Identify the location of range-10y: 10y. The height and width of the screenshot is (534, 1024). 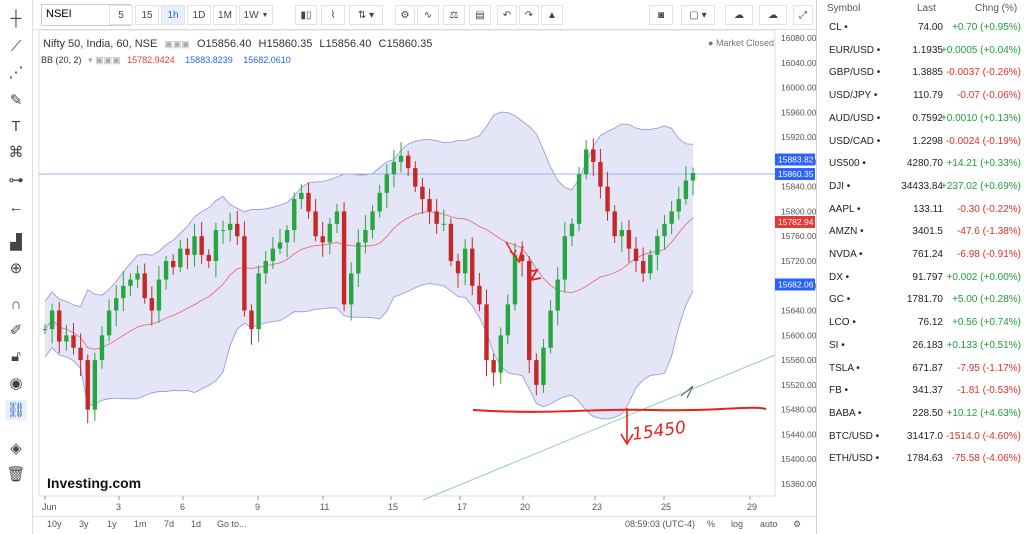
(54, 524).